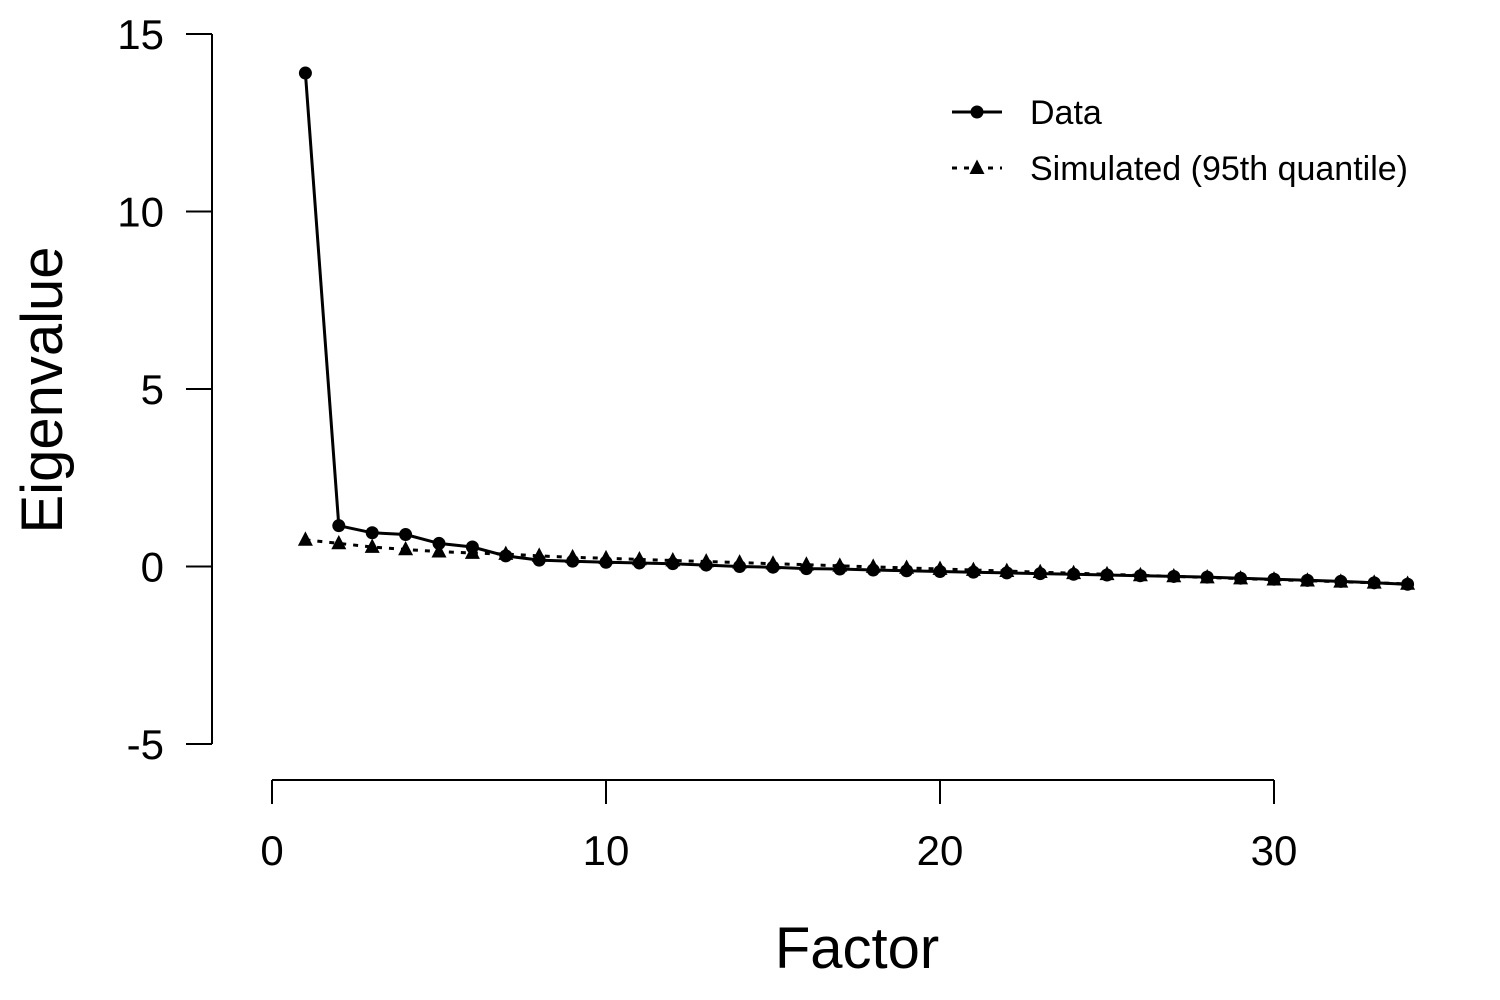  What do you see at coordinates (152, 389) in the screenshot?
I see `y-tick-label: 5` at bounding box center [152, 389].